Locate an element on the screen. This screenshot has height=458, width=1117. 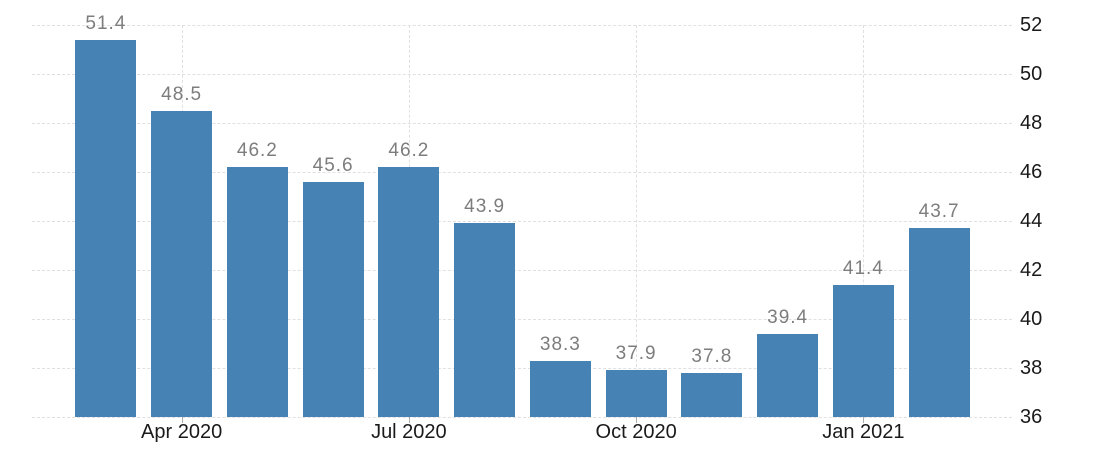
x-tick-label: Oct 2020 is located at coordinates (636, 432).